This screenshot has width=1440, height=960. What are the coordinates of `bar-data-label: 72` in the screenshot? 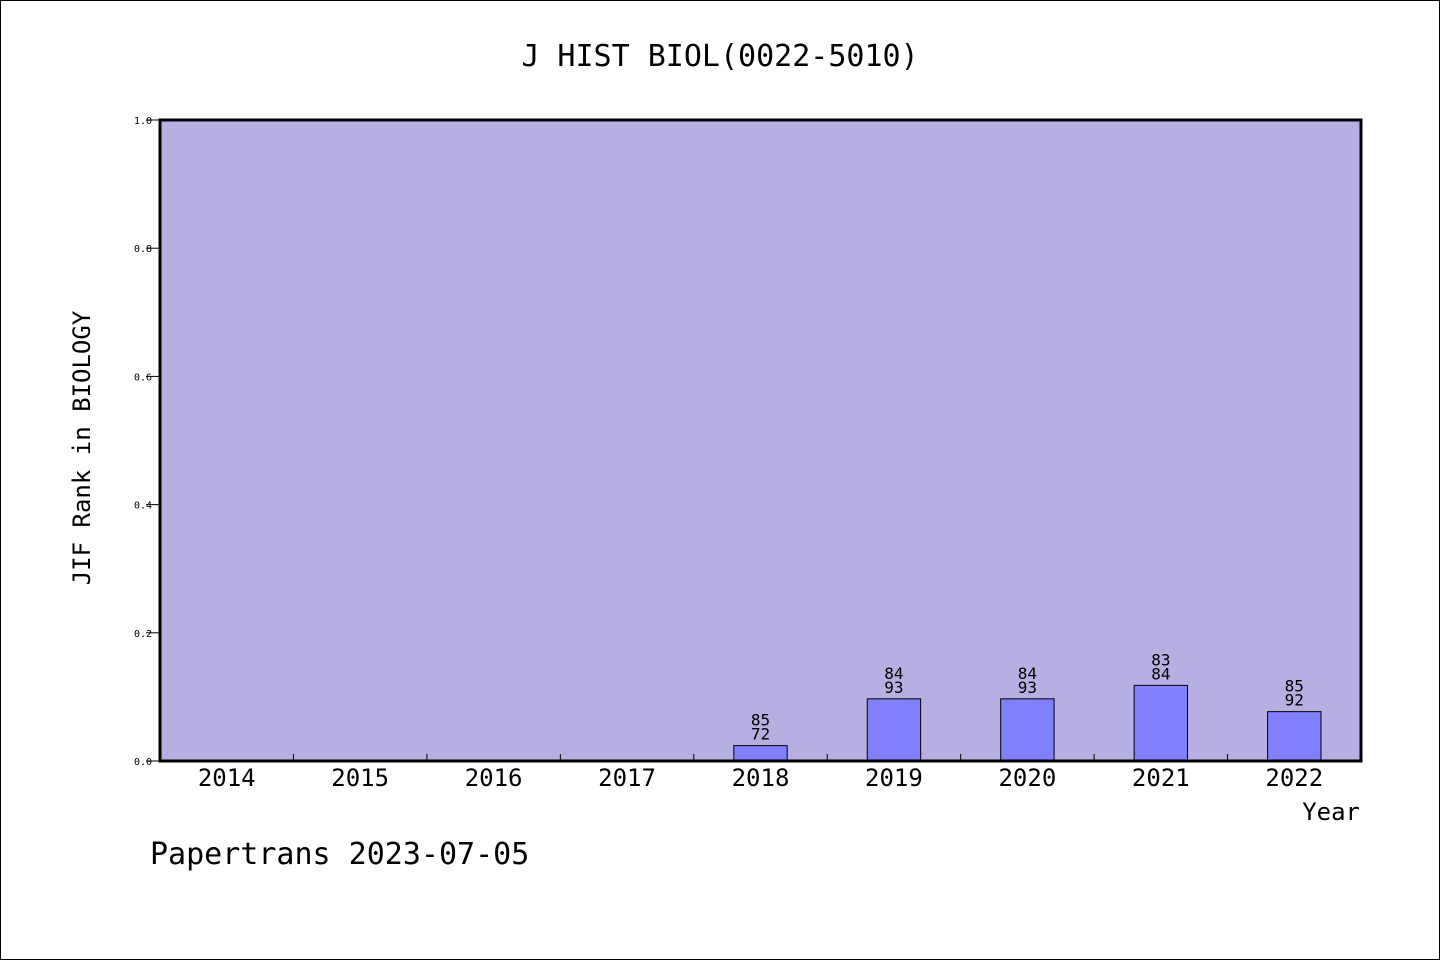 It's located at (760, 734).